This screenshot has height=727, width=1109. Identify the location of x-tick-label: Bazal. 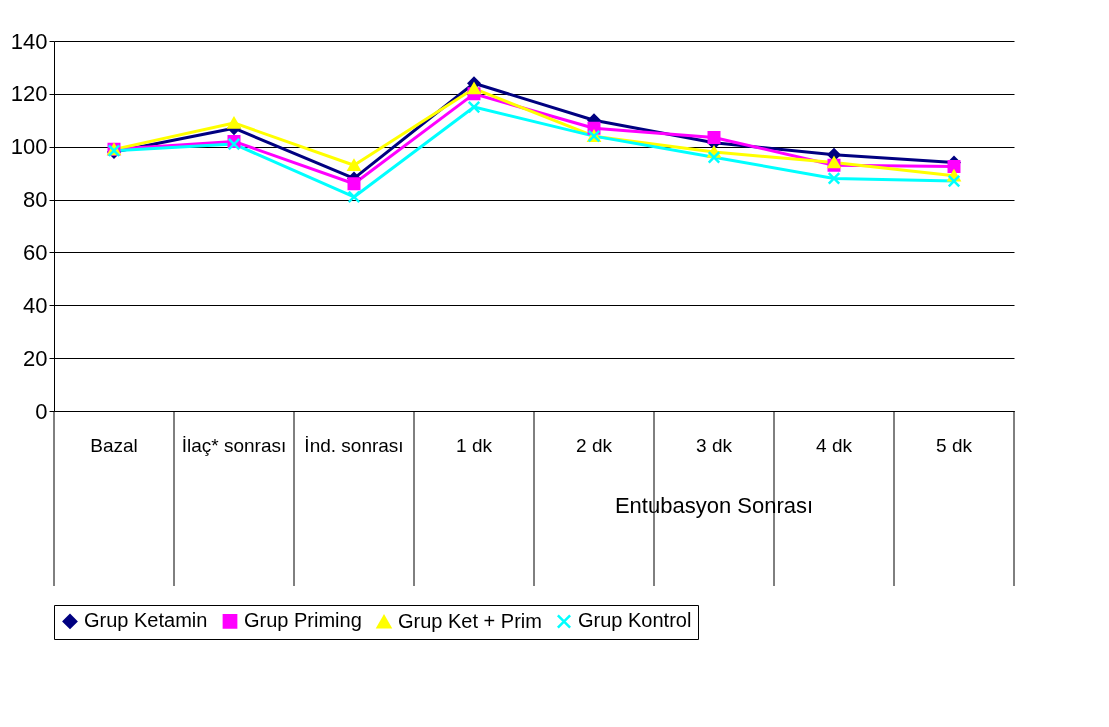
(114, 445).